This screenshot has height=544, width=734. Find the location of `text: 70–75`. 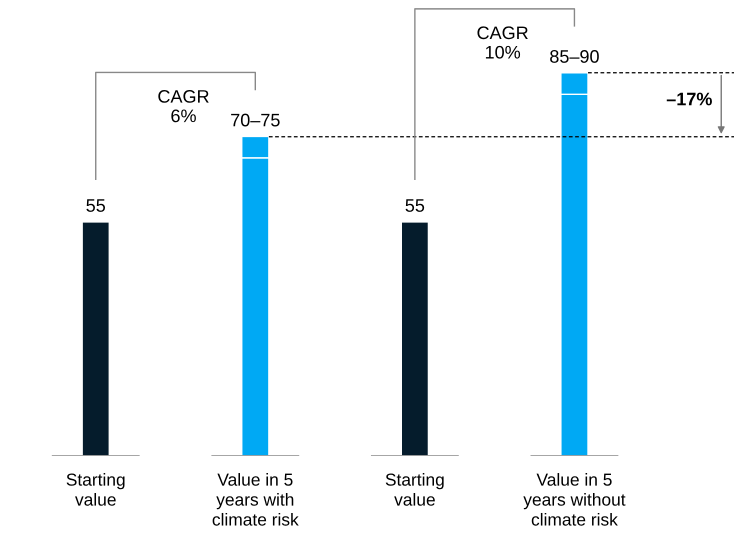

text: 70–75 is located at coordinates (255, 120).